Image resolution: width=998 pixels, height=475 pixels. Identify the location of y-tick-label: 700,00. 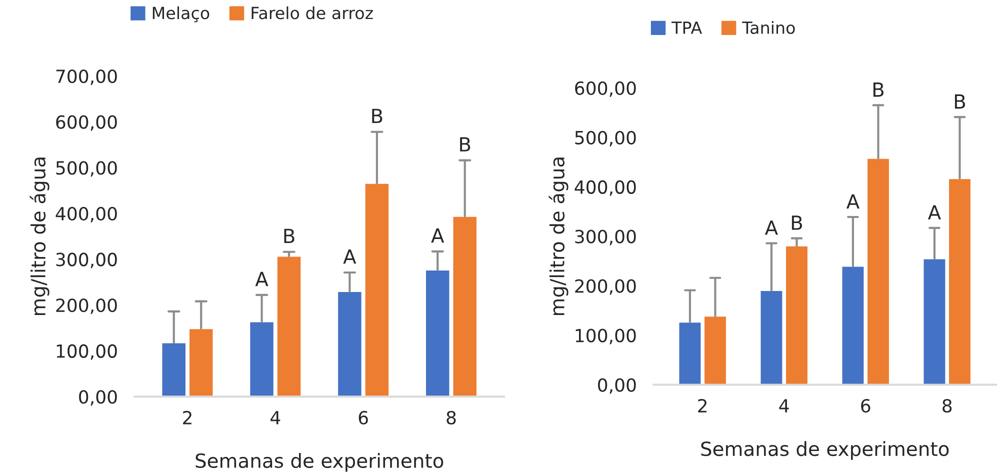
(86, 77).